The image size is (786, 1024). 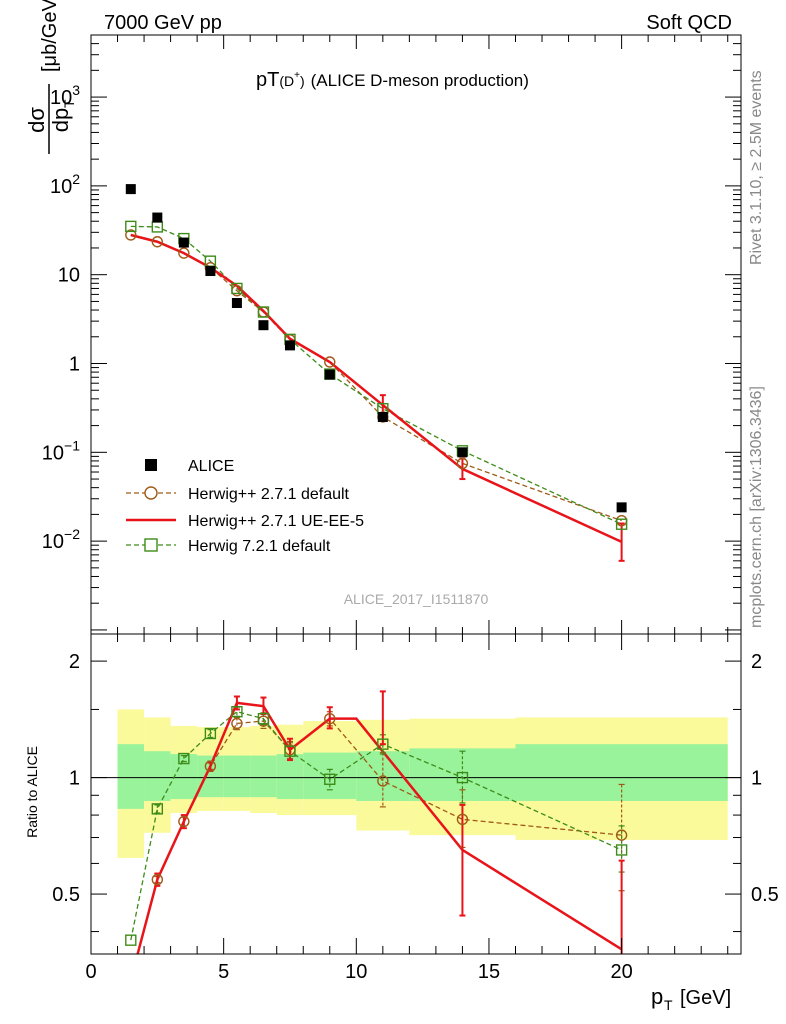 What do you see at coordinates (163, 23) in the screenshot?
I see `header-left: 7000 GeV pp` at bounding box center [163, 23].